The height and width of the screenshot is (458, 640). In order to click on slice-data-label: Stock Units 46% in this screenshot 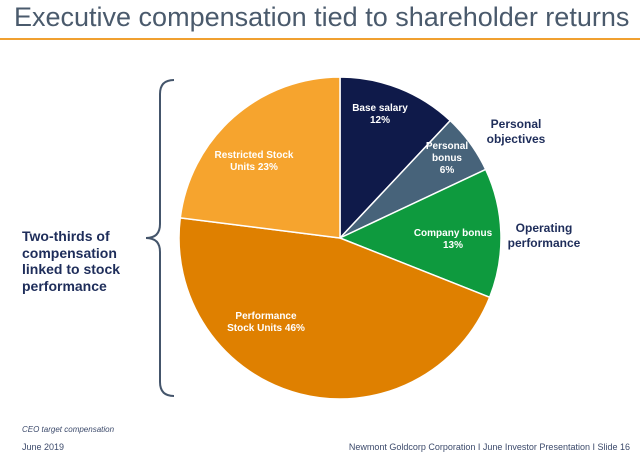, I will do `click(266, 328)`.